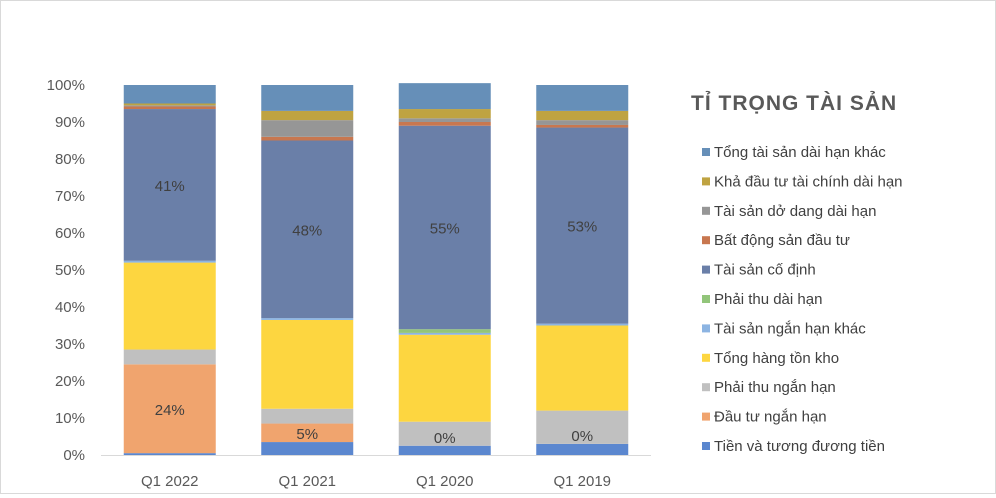 Image resolution: width=996 pixels, height=498 pixels. I want to click on data-label: 53%, so click(582, 227).